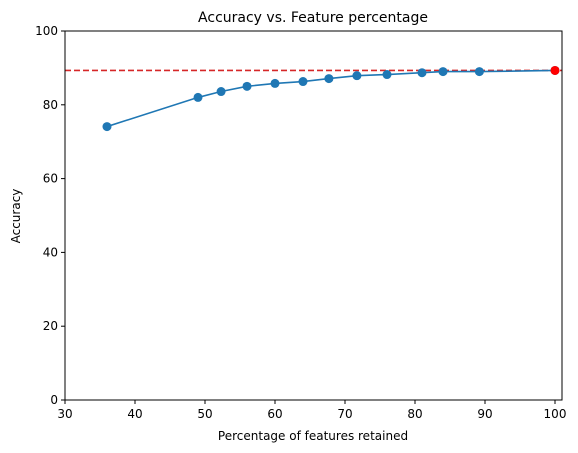 Image resolution: width=578 pixels, height=453 pixels. What do you see at coordinates (134, 414) in the screenshot?
I see `x-tick-label: 40` at bounding box center [134, 414].